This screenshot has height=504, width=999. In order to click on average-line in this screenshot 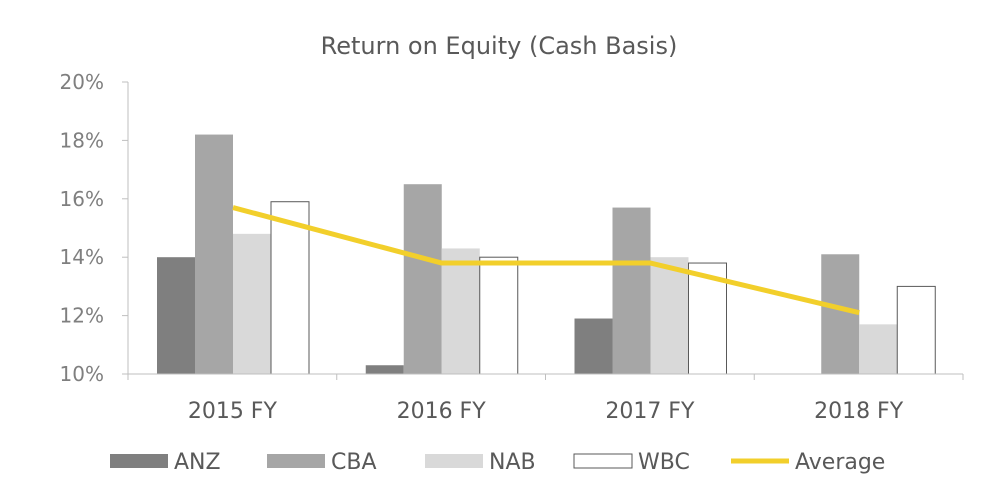, I will do `click(546, 260)`.